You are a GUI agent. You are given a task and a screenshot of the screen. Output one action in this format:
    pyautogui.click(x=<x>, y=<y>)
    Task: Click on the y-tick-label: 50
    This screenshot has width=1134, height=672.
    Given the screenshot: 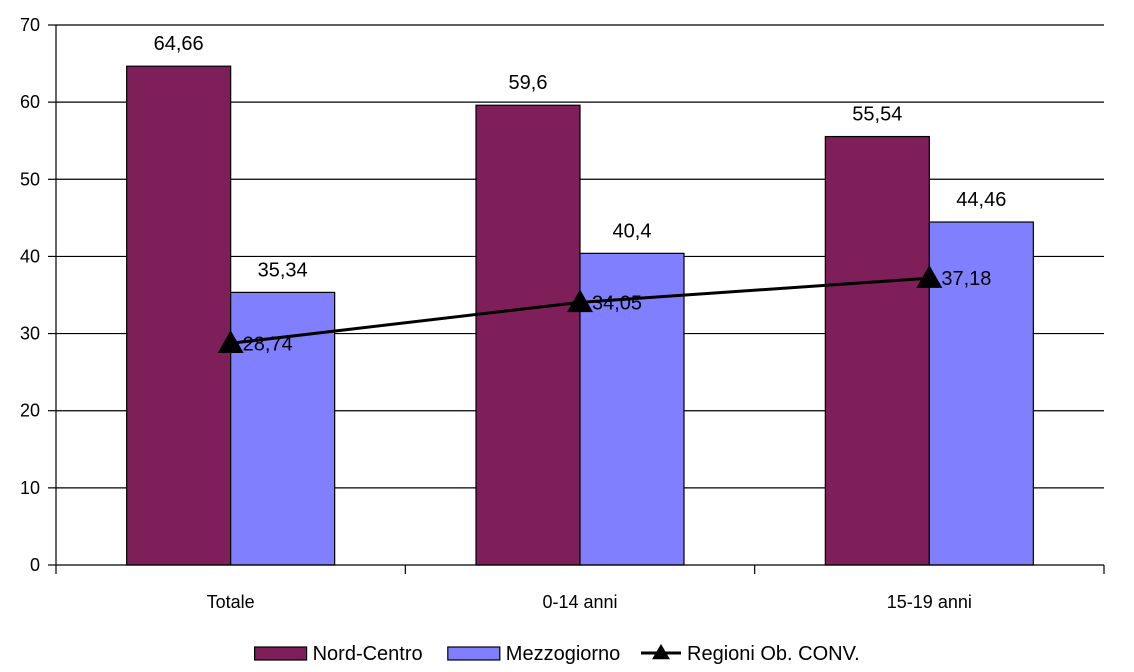 What is the action you would take?
    pyautogui.click(x=30, y=179)
    